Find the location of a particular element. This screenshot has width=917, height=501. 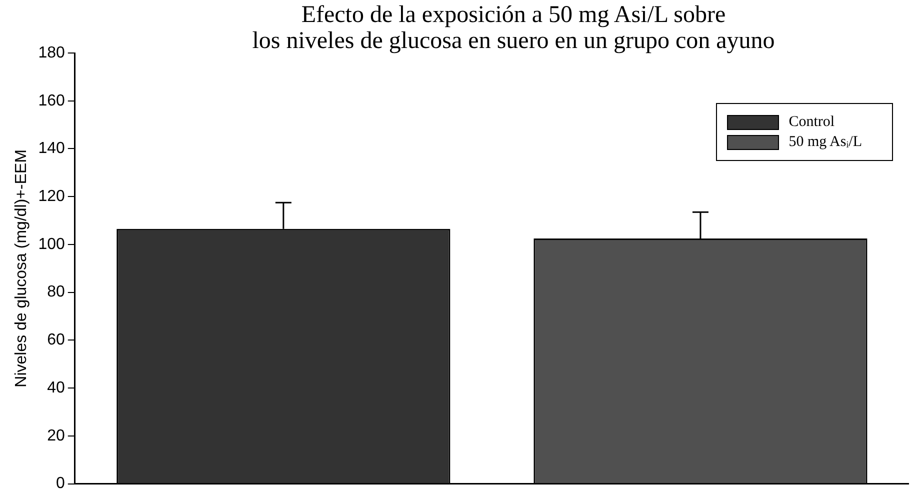

y-tick-label: 40 is located at coordinates (56, 387).